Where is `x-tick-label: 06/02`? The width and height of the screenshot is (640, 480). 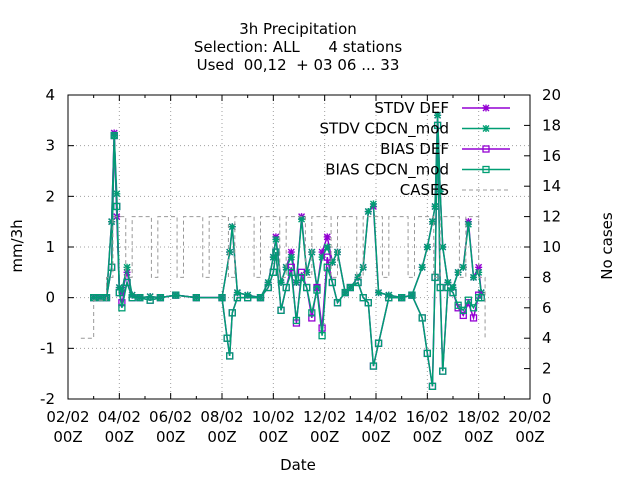 x-tick-label: 06/02 is located at coordinates (170, 417).